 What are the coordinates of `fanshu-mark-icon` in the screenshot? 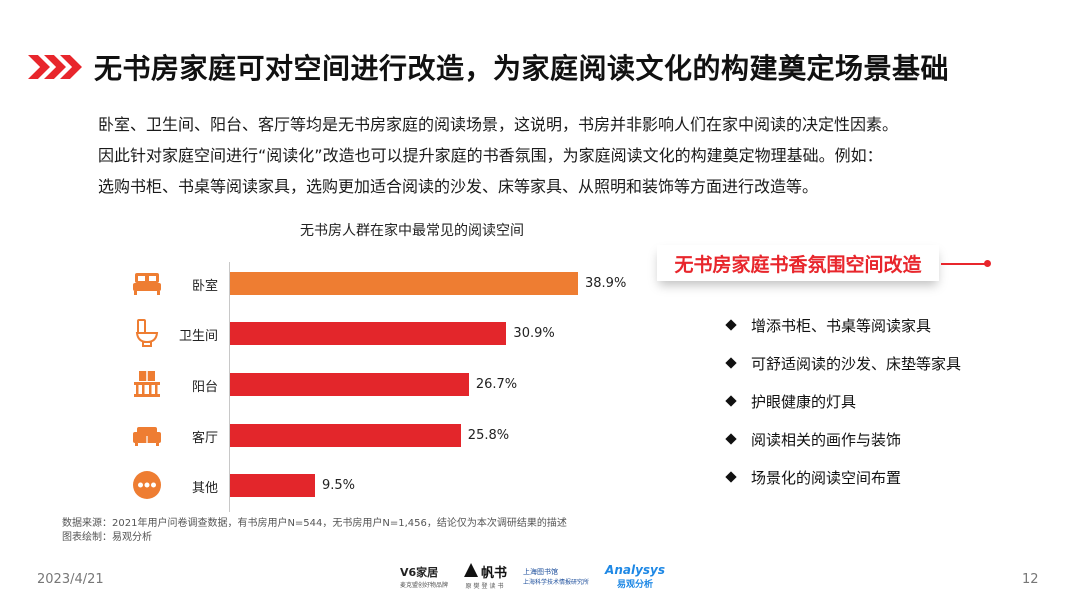 It's located at (471, 570).